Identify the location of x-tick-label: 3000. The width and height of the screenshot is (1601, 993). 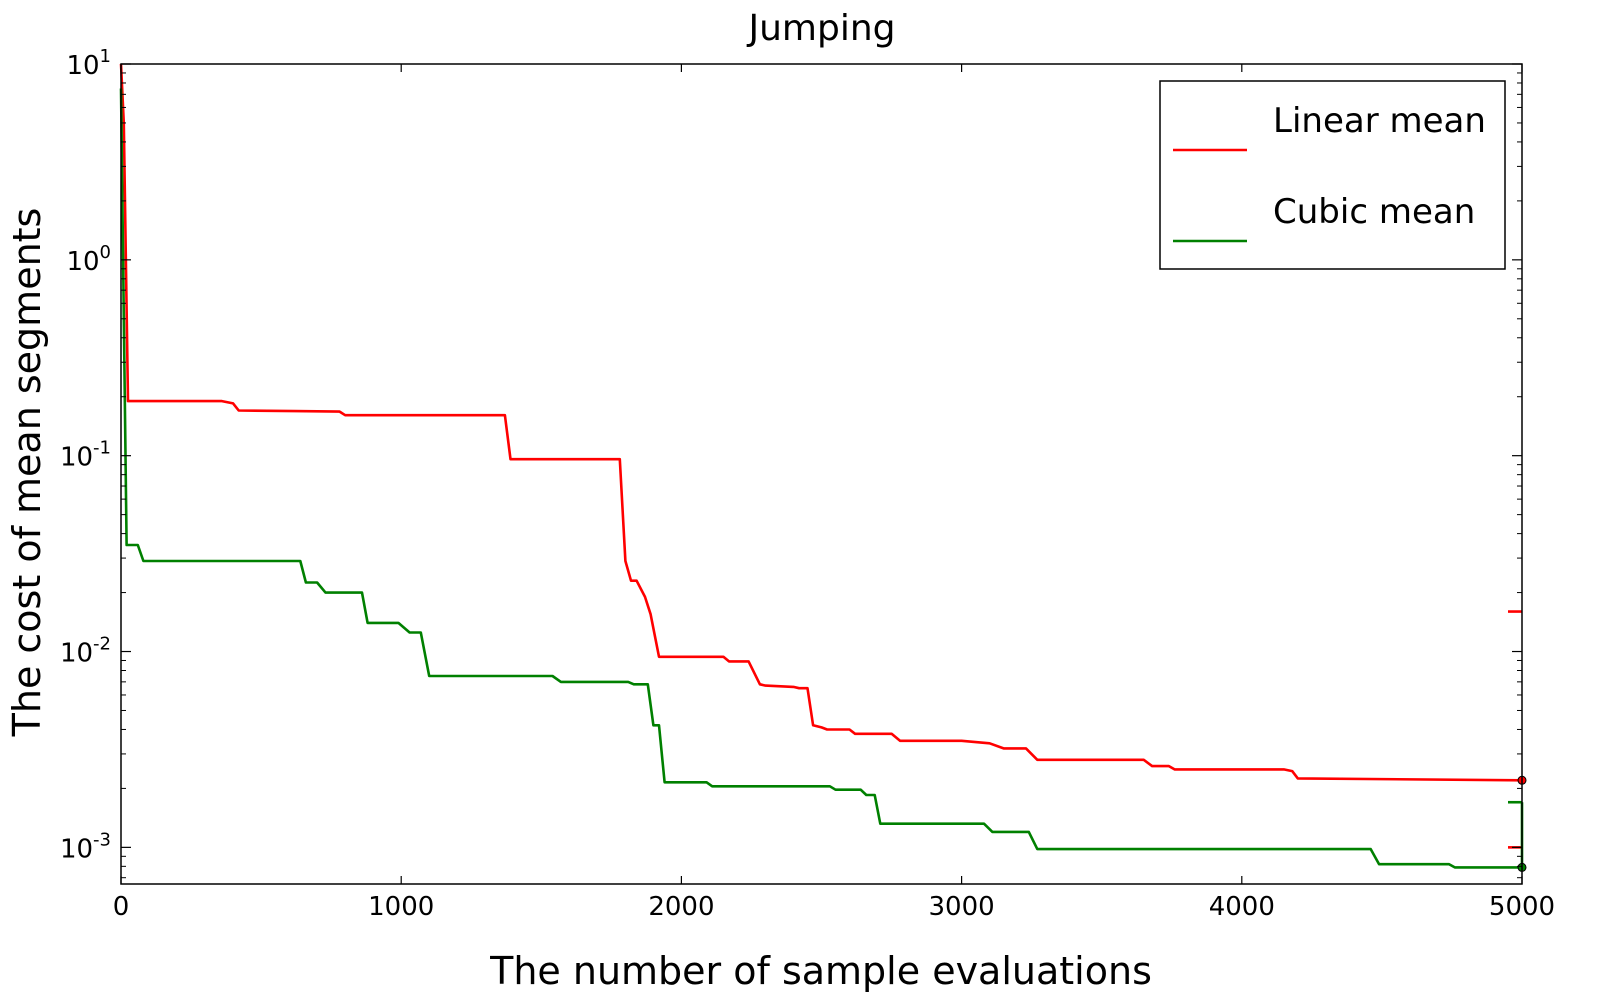
(962, 907).